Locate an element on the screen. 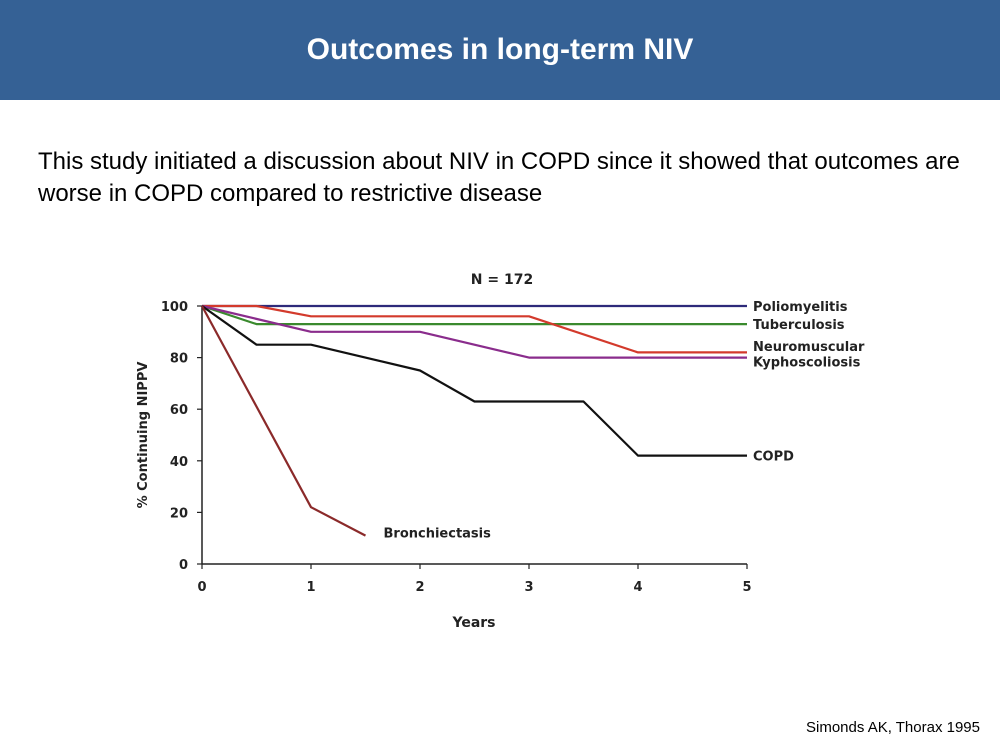  chart-title: N = 172 is located at coordinates (502, 280).